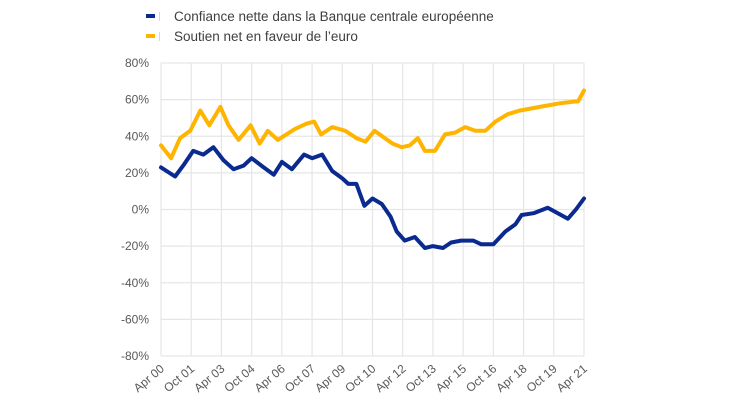  Describe the element at coordinates (150, 36) in the screenshot. I see `legend-swatch-yellow-icon` at that location.